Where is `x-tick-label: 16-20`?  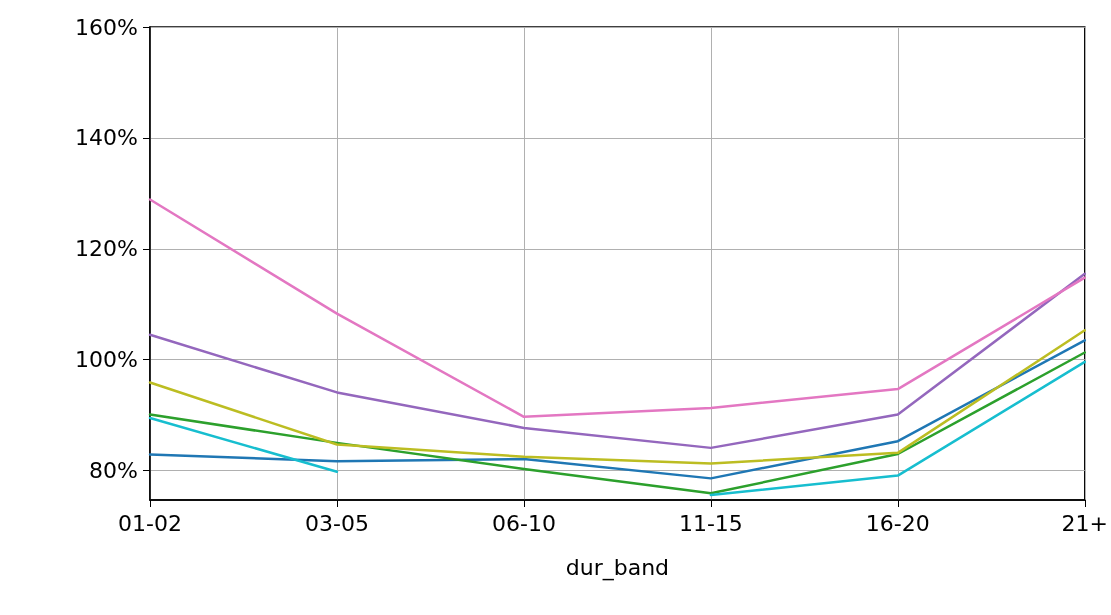
x-tick-label: 16-20 is located at coordinates (897, 523).